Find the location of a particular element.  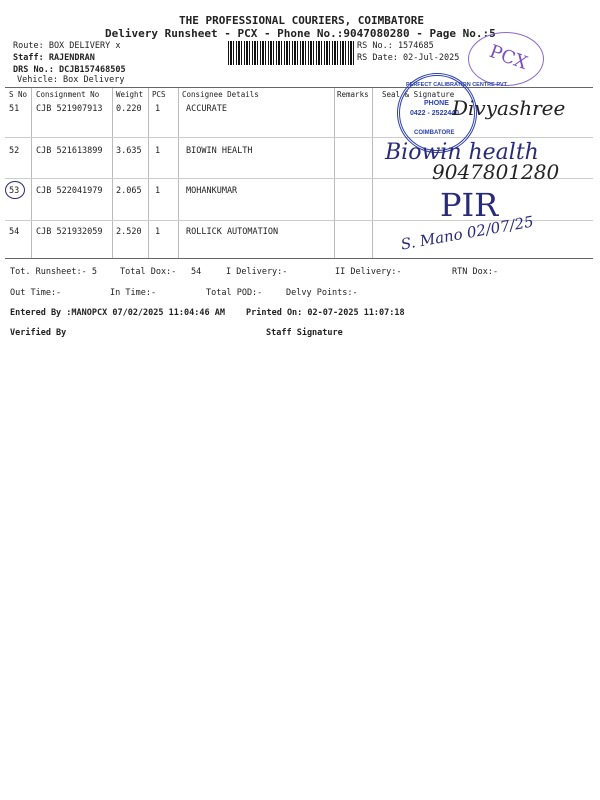

verified-by: Verified By is located at coordinates (38, 333).